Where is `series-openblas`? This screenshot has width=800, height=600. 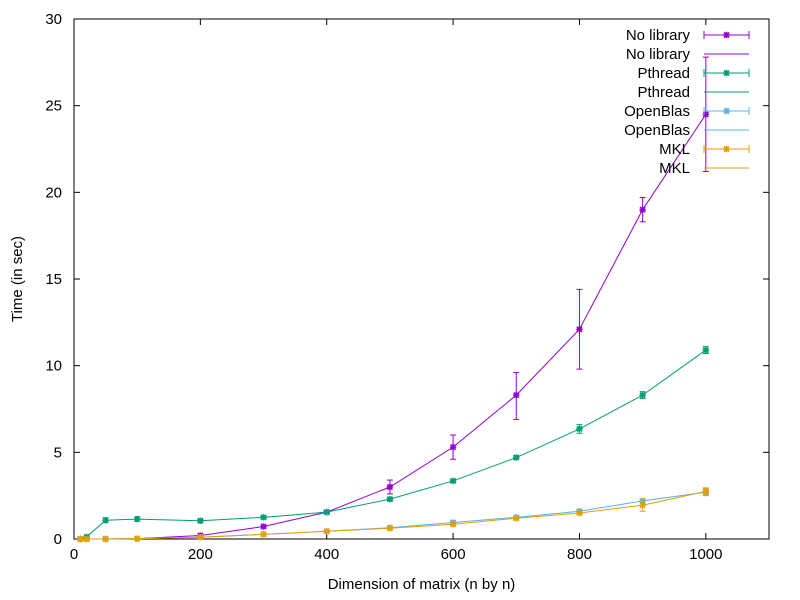
series-openblas is located at coordinates (393, 515).